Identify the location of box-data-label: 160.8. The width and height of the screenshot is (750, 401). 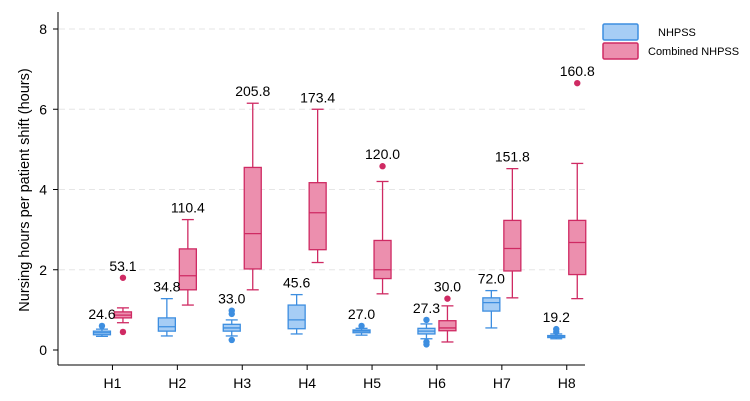
(577, 71).